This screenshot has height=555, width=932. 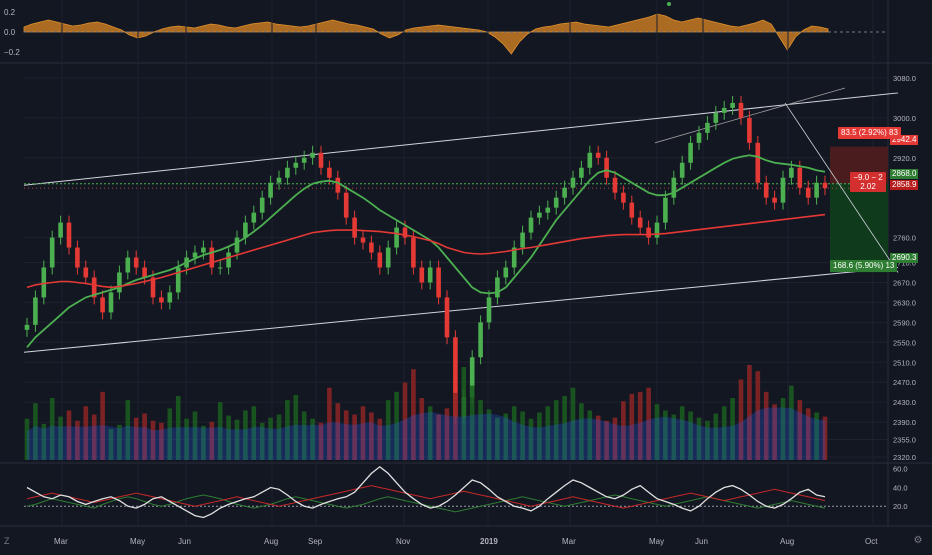 I want to click on target-price-tag: 2690.3, so click(x=904, y=258).